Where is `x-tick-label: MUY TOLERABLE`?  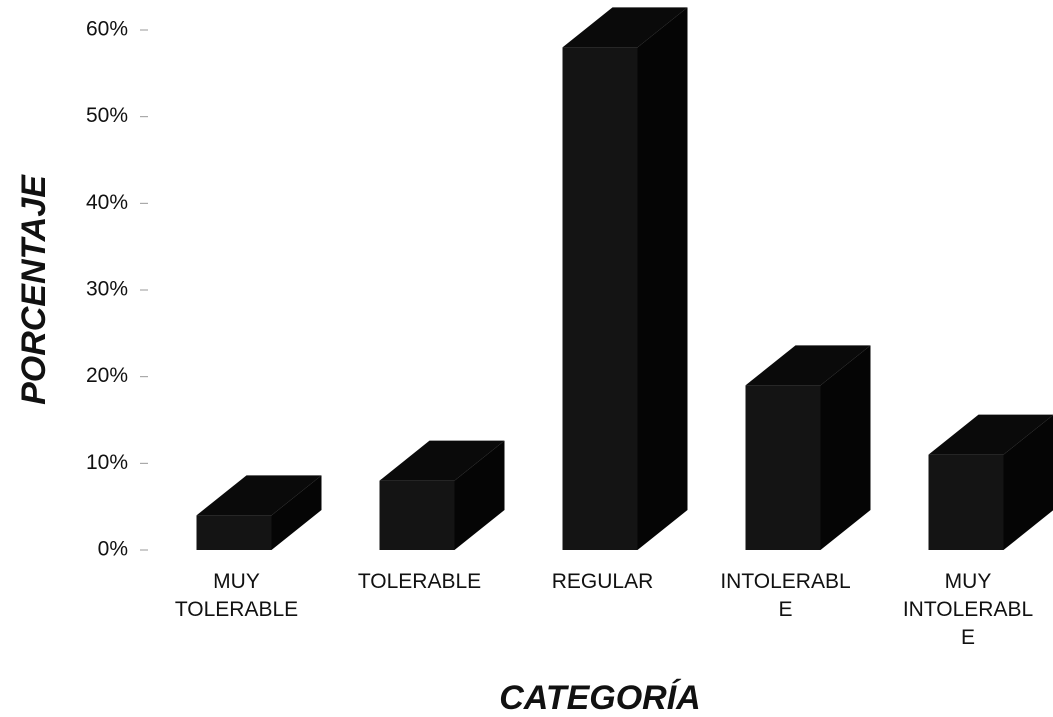
x-tick-label: MUY TOLERABLE is located at coordinates (236, 595).